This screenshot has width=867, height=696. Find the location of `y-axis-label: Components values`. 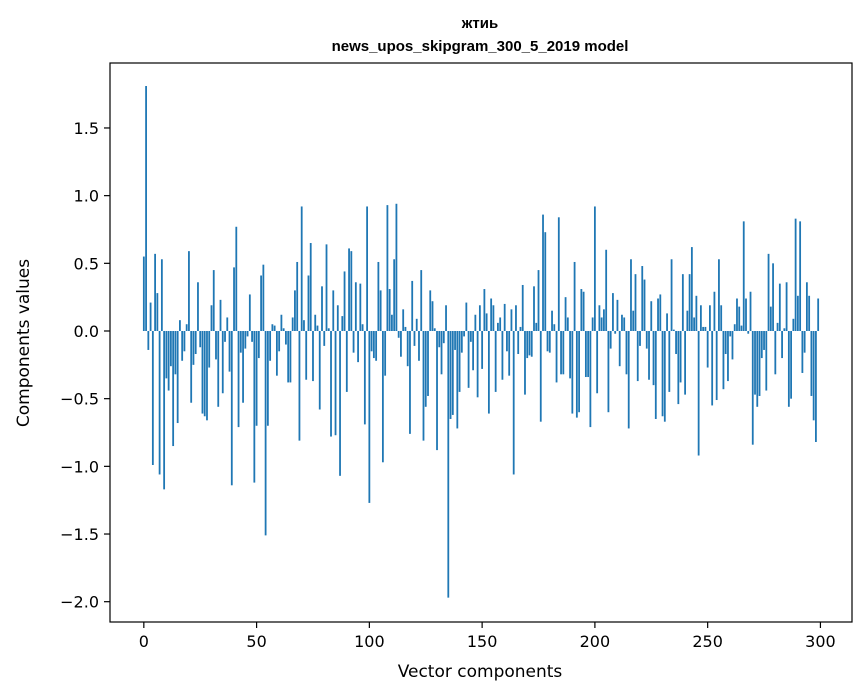

y-axis-label: Components values is located at coordinates (24, 343).